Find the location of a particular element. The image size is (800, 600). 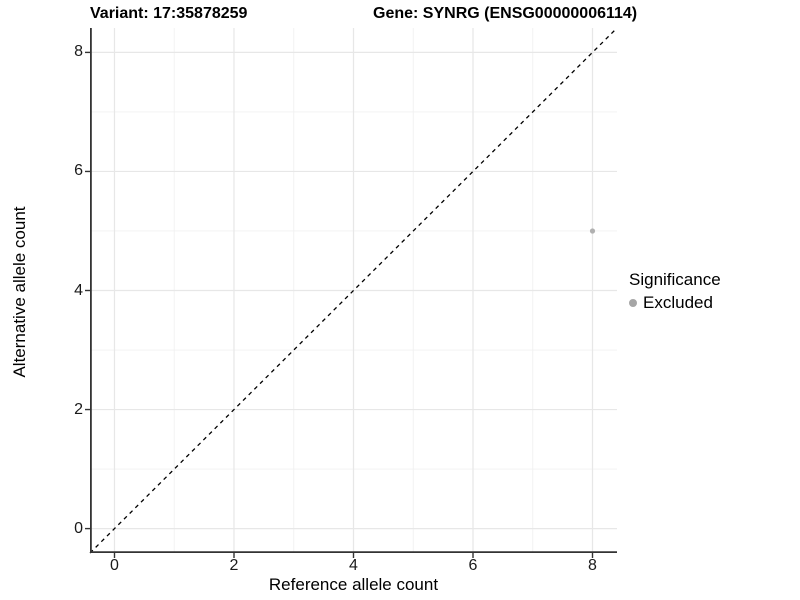

y-axis-title: Alternative allele count is located at coordinates (19, 292).